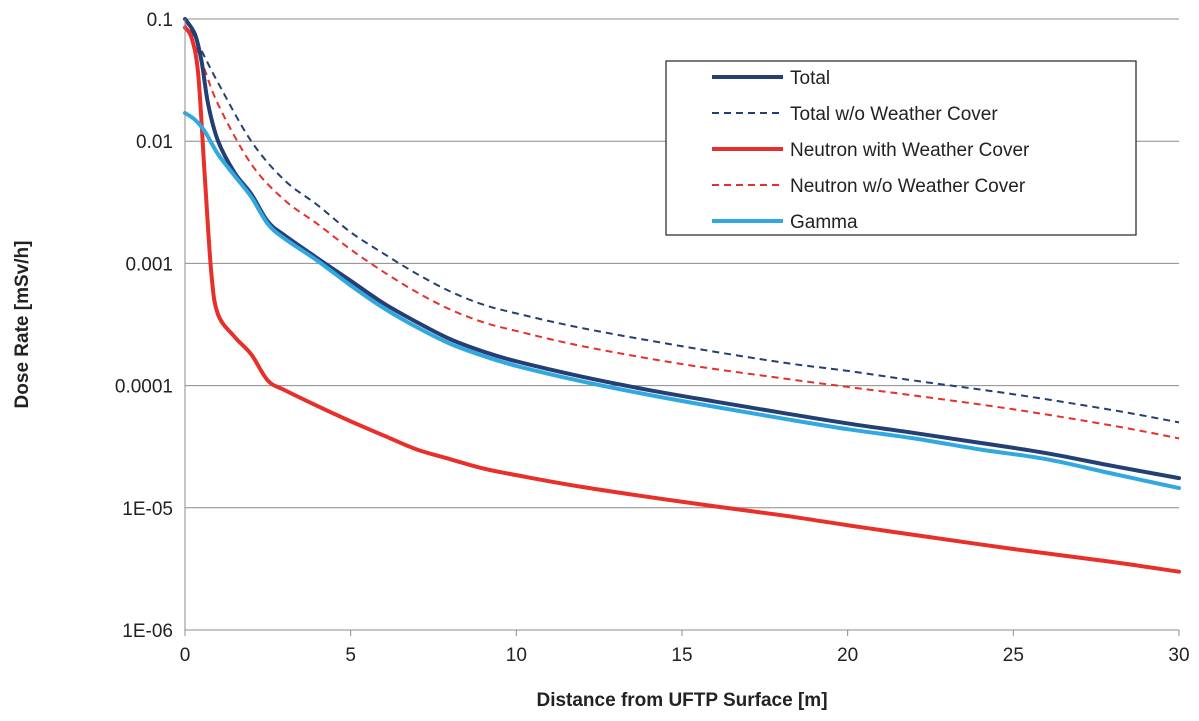 This screenshot has height=721, width=1199. Describe the element at coordinates (908, 186) in the screenshot. I see `legend-label-neutron-w-o-weather-cover: Neutron w/o Weather Cover` at that location.